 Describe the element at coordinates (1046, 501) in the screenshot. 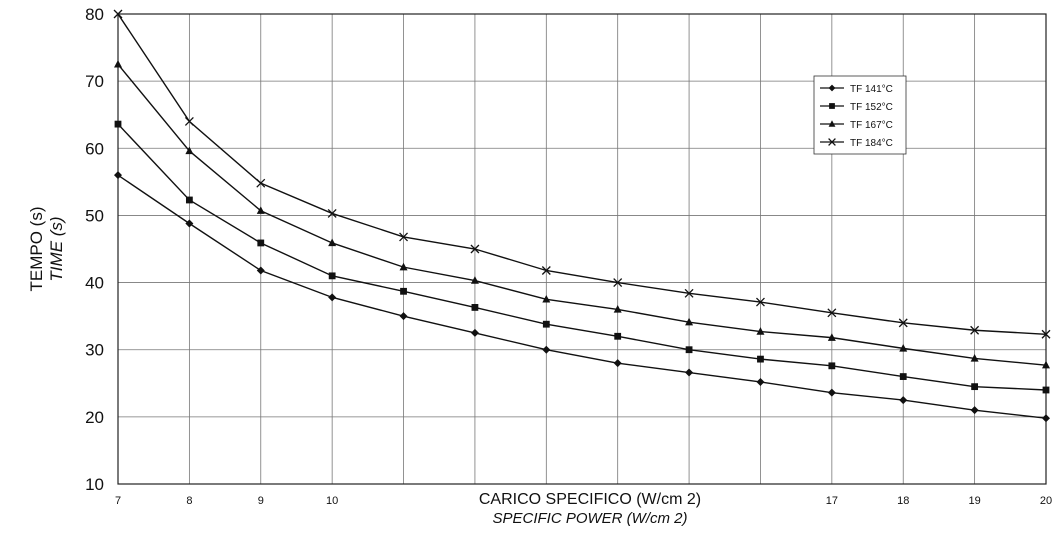

I see `x-tick-label: 20` at that location.